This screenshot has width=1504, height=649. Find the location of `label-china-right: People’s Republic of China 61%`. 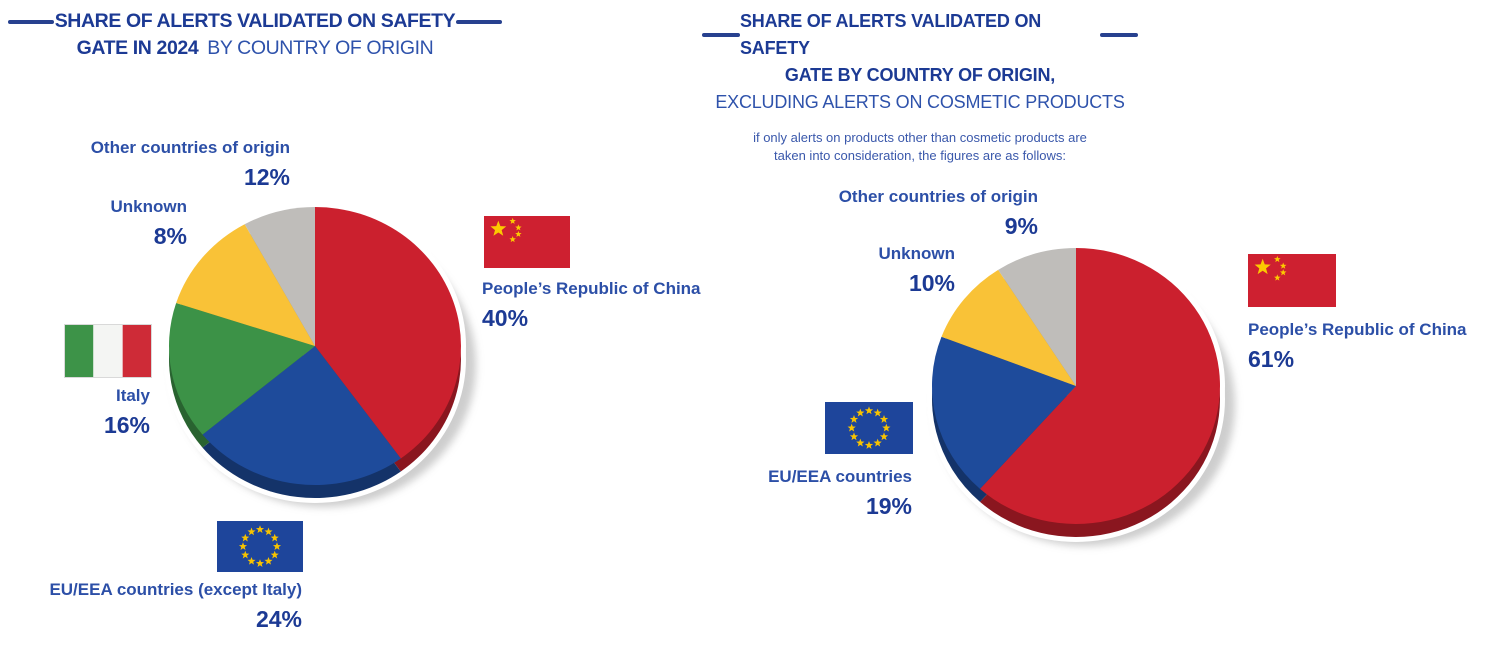

label-china-right: People’s Republic of China 61% is located at coordinates (1373, 345).